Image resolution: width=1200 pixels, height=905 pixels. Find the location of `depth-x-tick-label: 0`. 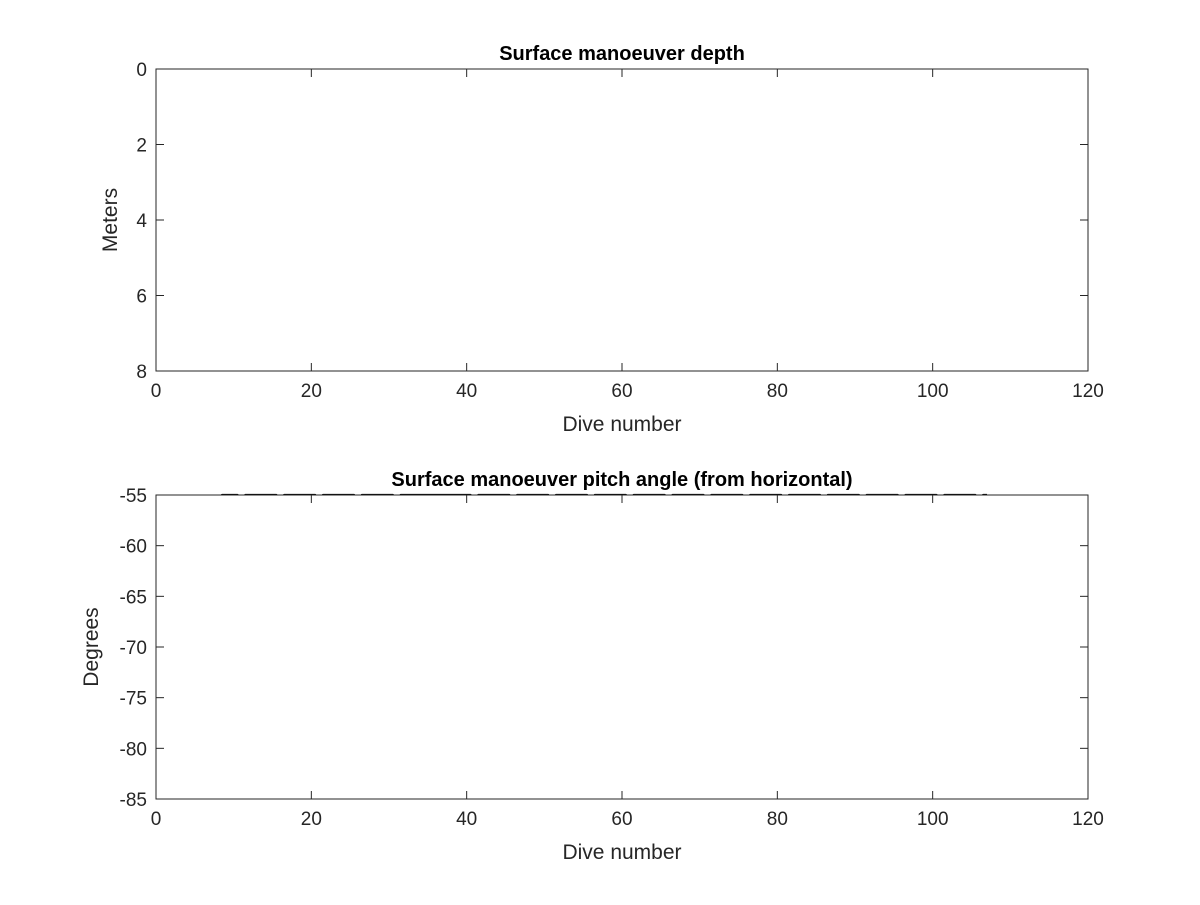

depth-x-tick-label: 0 is located at coordinates (156, 391).